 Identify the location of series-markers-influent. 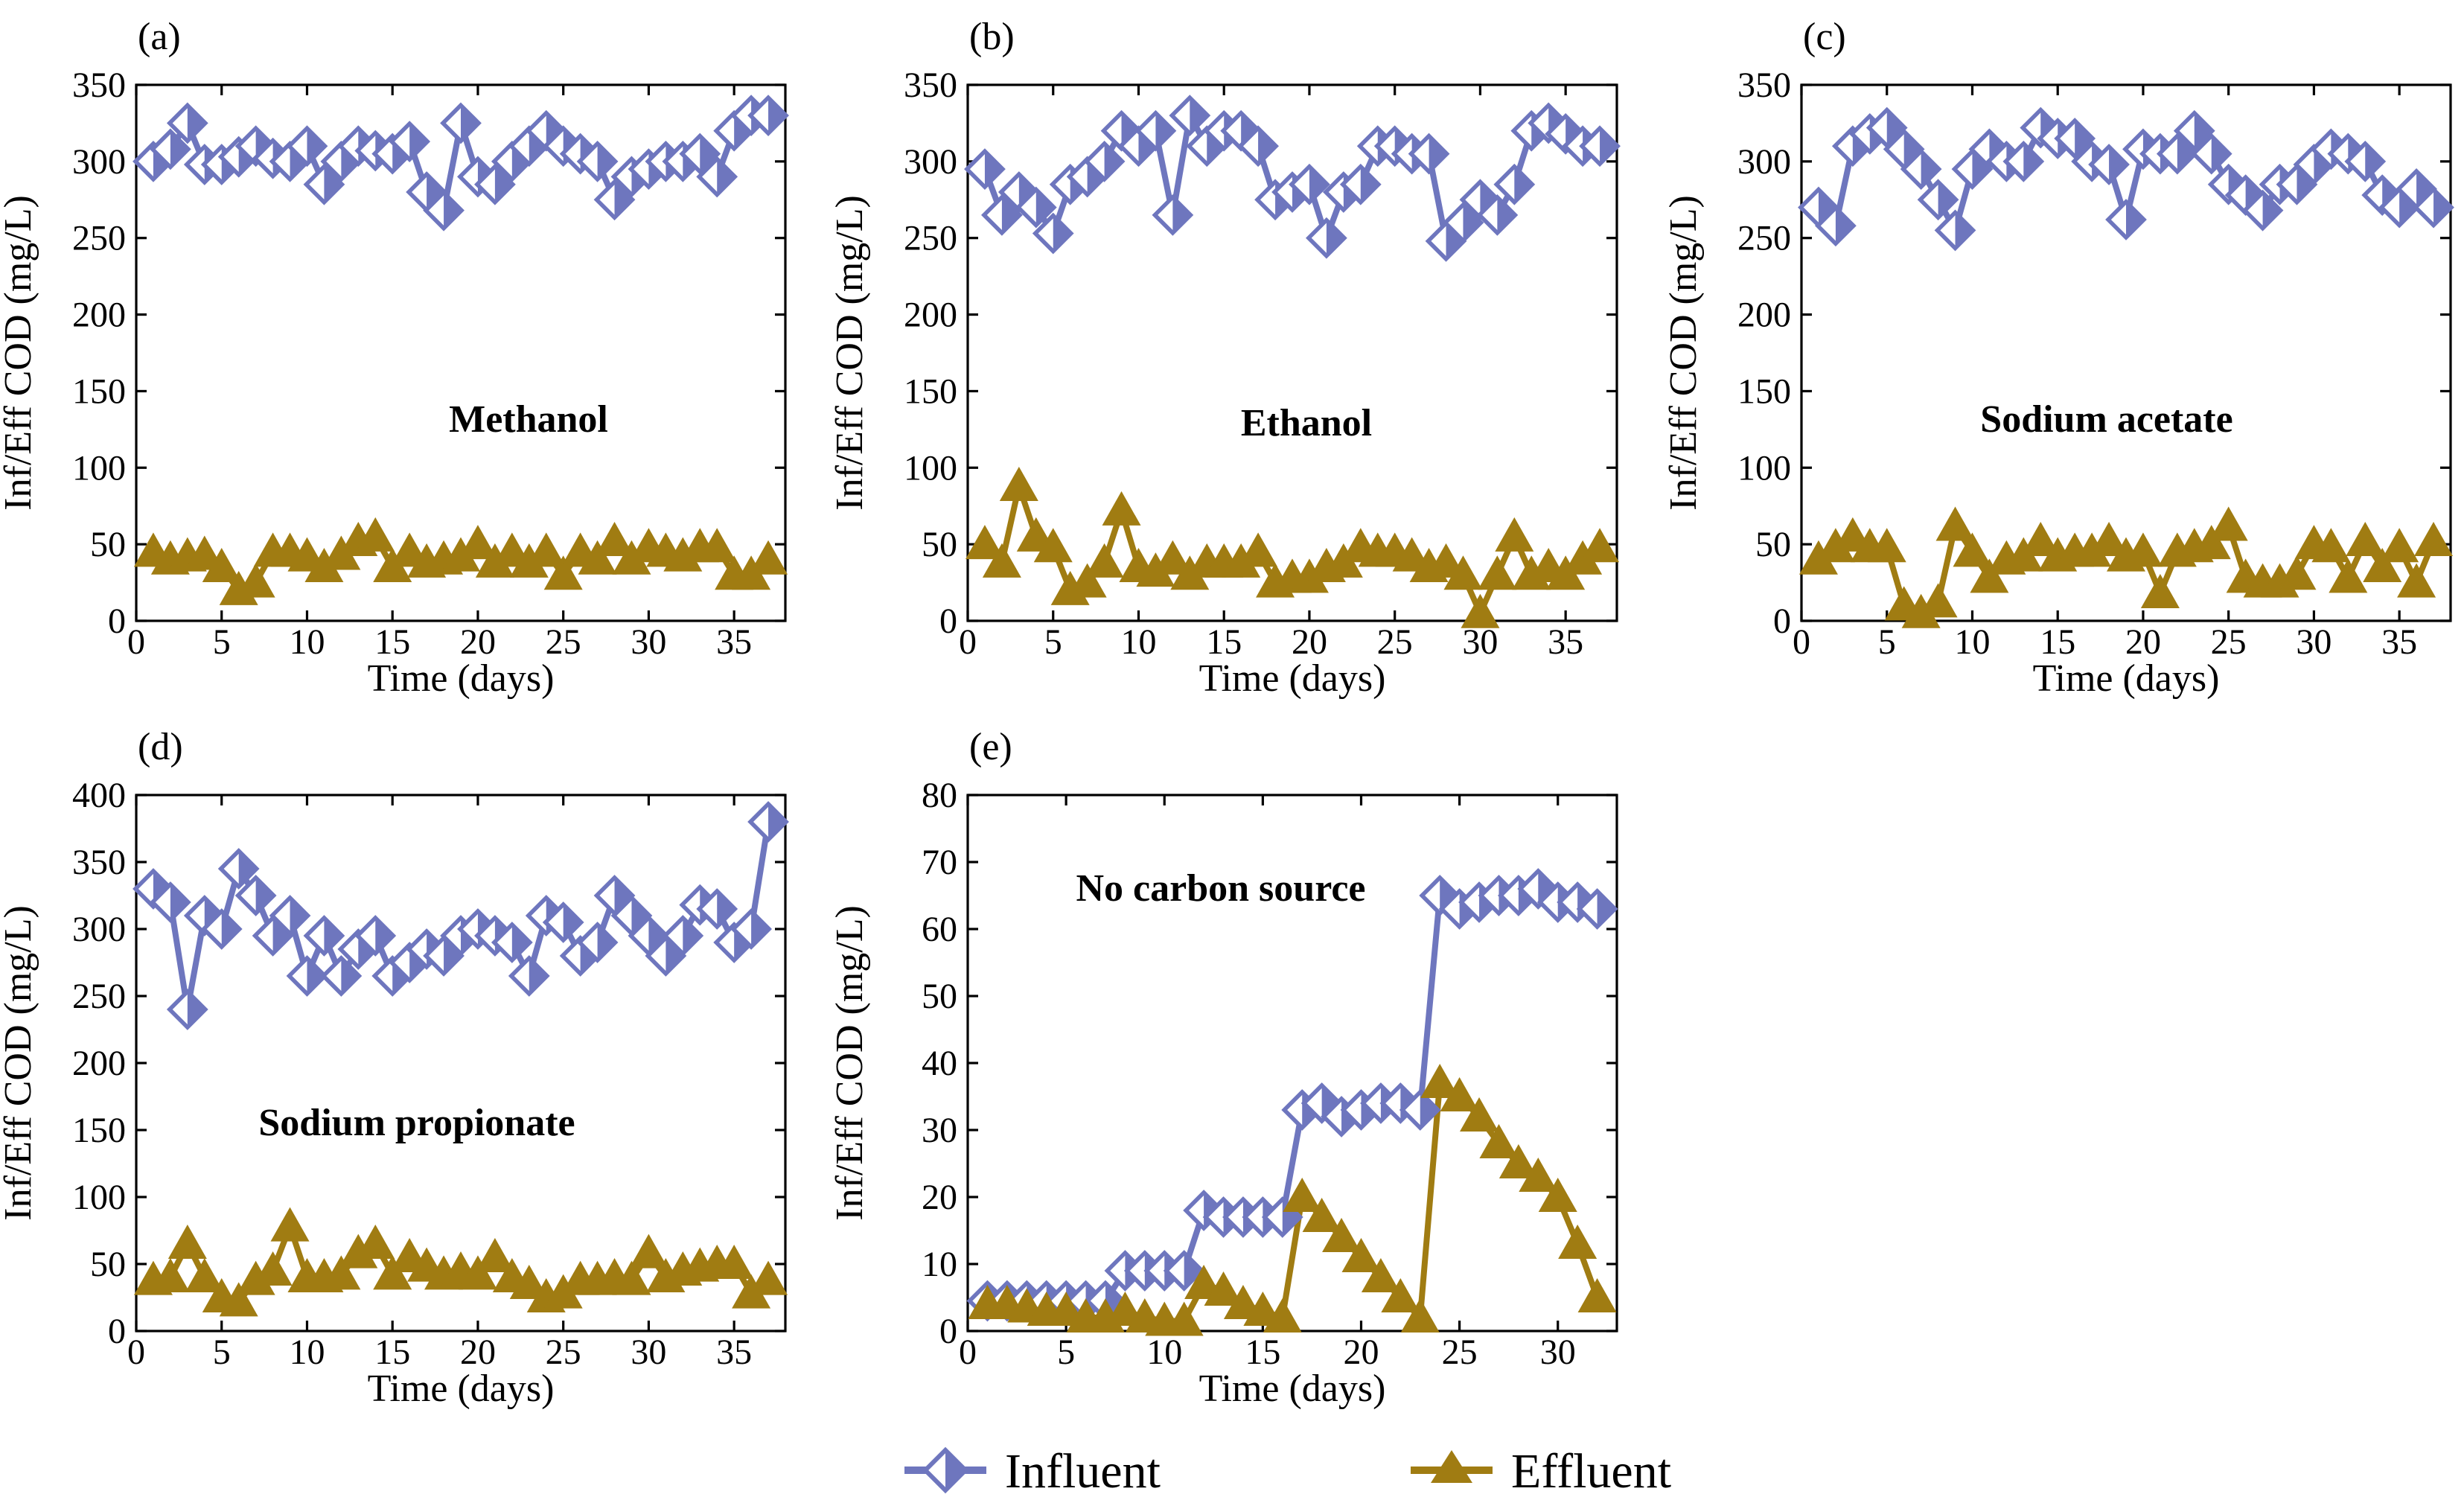
(1293, 178).